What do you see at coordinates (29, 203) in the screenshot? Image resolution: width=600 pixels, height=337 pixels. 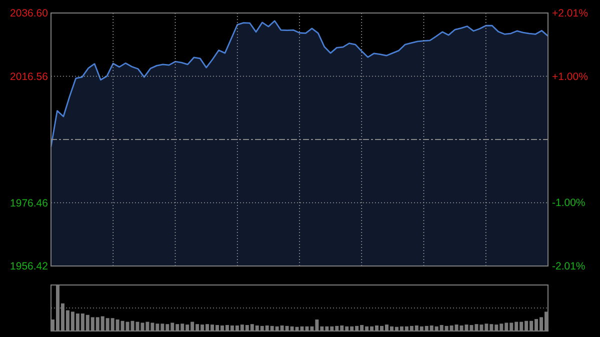 I see `y-tick-label: 1976.46` at bounding box center [29, 203].